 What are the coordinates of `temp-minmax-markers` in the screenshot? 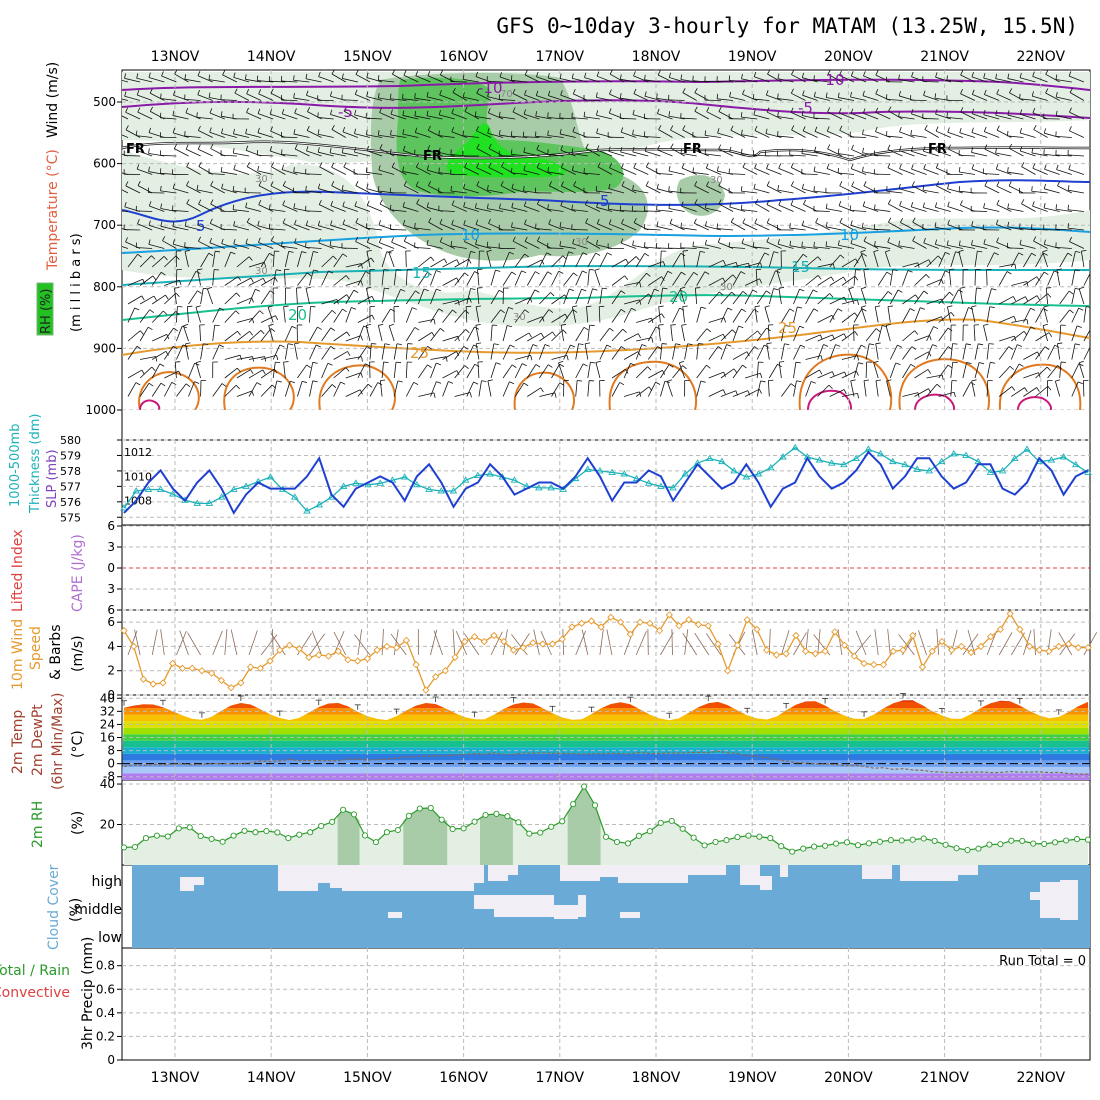 It's located at (591, 705).